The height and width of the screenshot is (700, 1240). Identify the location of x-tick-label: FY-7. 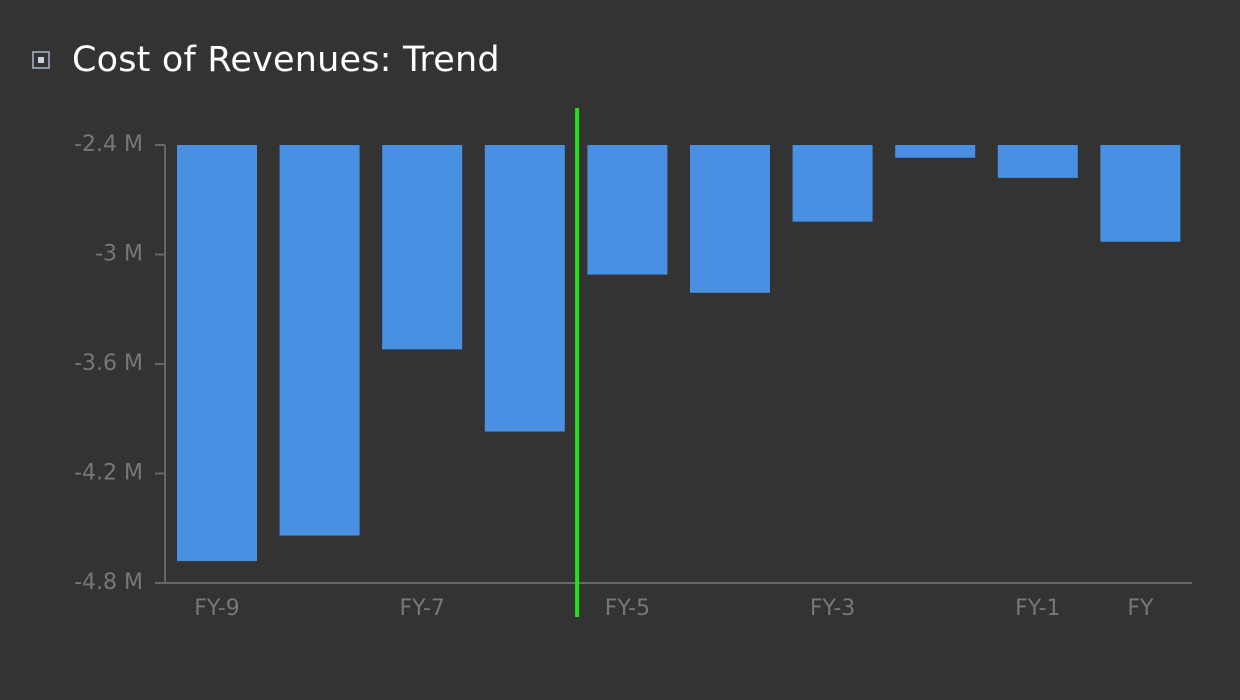
(421, 608).